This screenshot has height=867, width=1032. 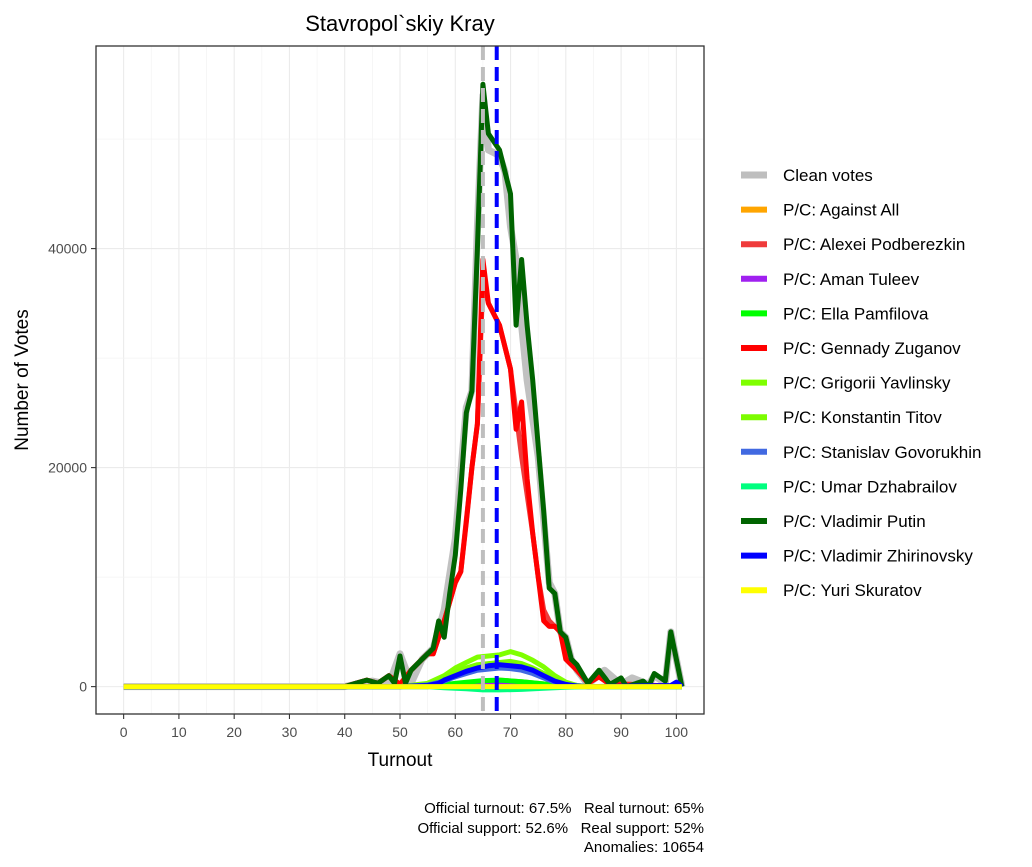 What do you see at coordinates (867, 383) in the screenshot?
I see `legend-label: P/C: Grigorii Yavlinsky` at bounding box center [867, 383].